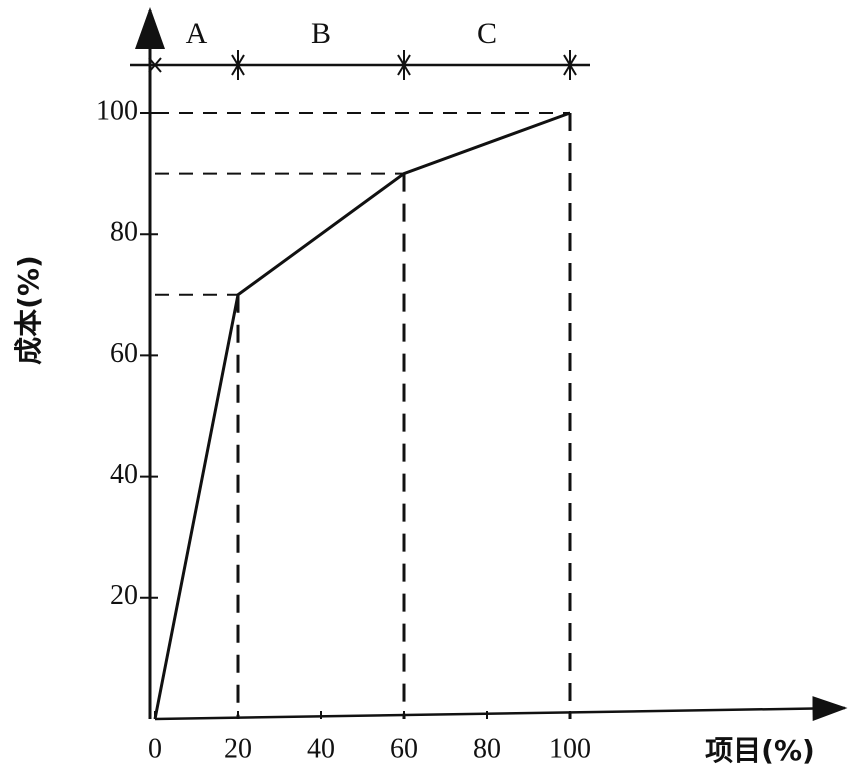  Describe the element at coordinates (117, 110) in the screenshot. I see `y-tick-label: 100` at that location.